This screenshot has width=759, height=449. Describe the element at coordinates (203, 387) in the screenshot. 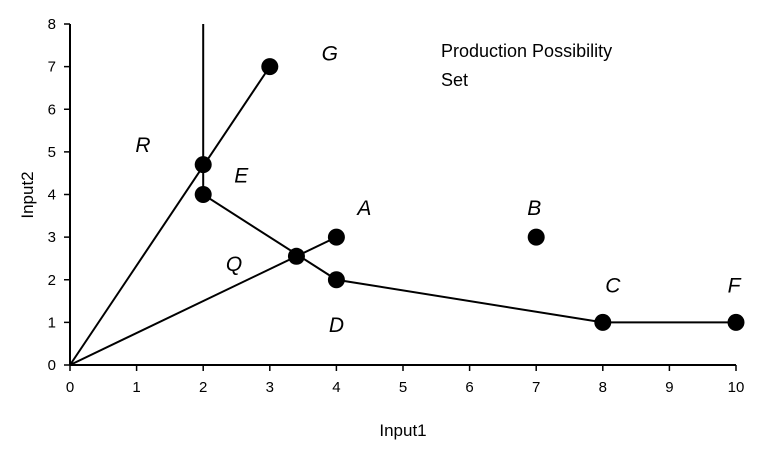

I see `x-tick-label-2: 2` at that location.